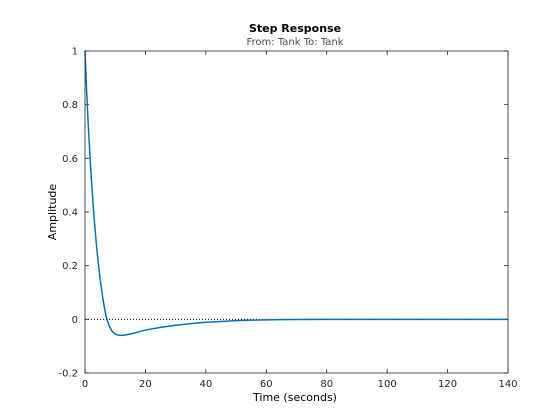  Describe the element at coordinates (294, 397) in the screenshot. I see `x-axis-label: Time (seconds)` at that location.